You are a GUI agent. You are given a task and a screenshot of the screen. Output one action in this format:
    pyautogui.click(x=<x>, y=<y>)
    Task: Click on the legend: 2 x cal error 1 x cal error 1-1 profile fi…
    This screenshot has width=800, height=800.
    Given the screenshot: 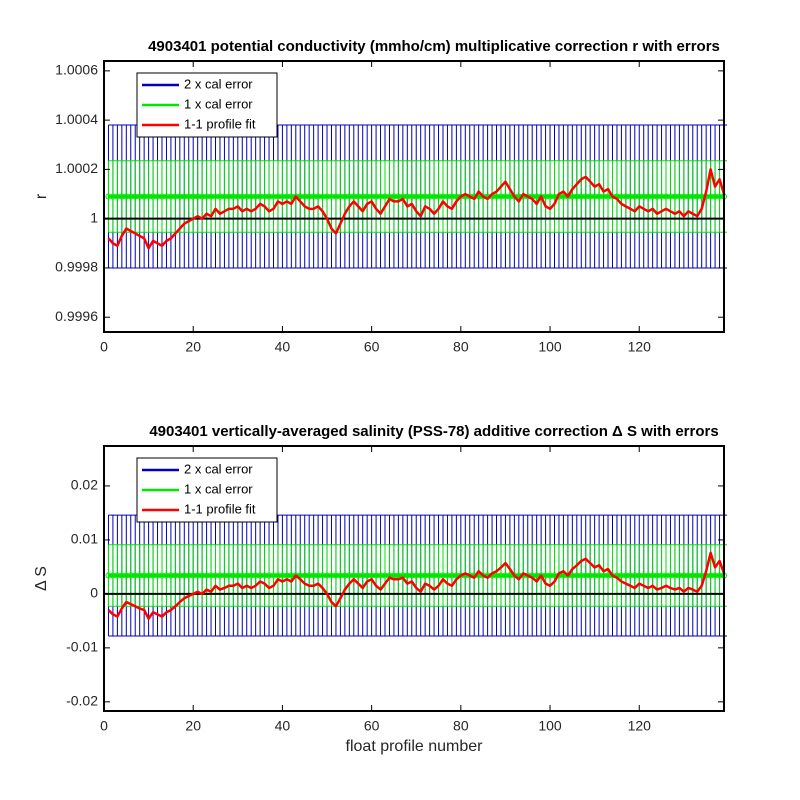 What is the action you would take?
    pyautogui.click(x=207, y=490)
    